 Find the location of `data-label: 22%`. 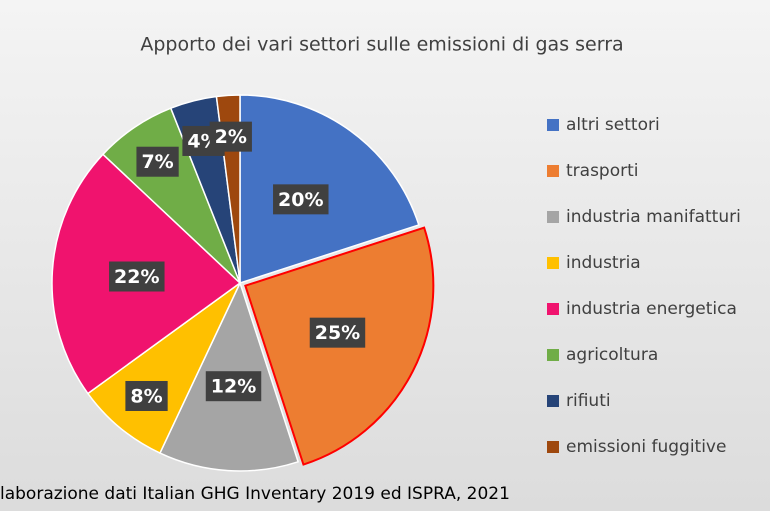

data-label: 22% is located at coordinates (137, 276).